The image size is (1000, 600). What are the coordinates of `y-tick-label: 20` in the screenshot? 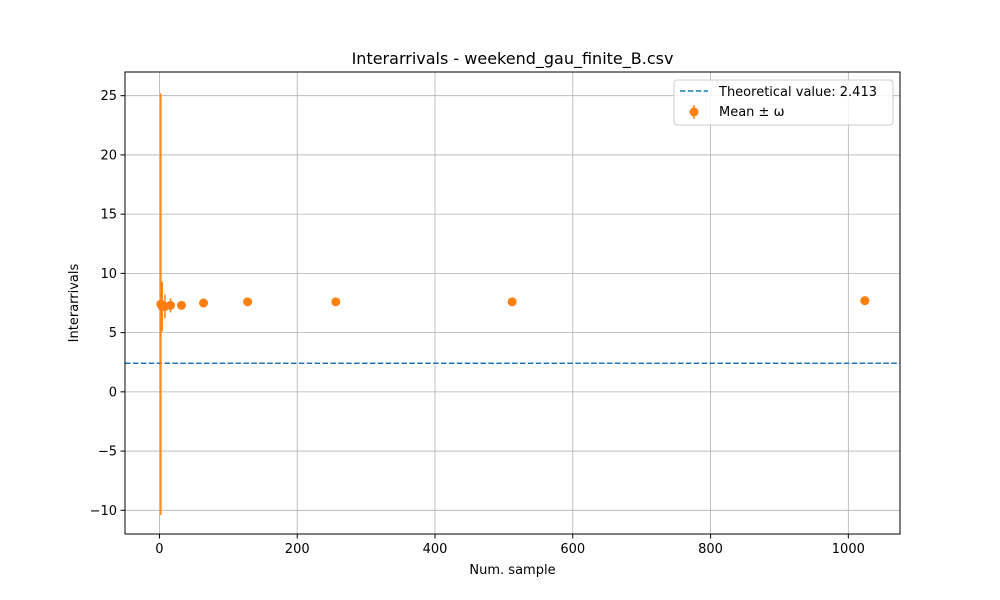 It's located at (108, 155).